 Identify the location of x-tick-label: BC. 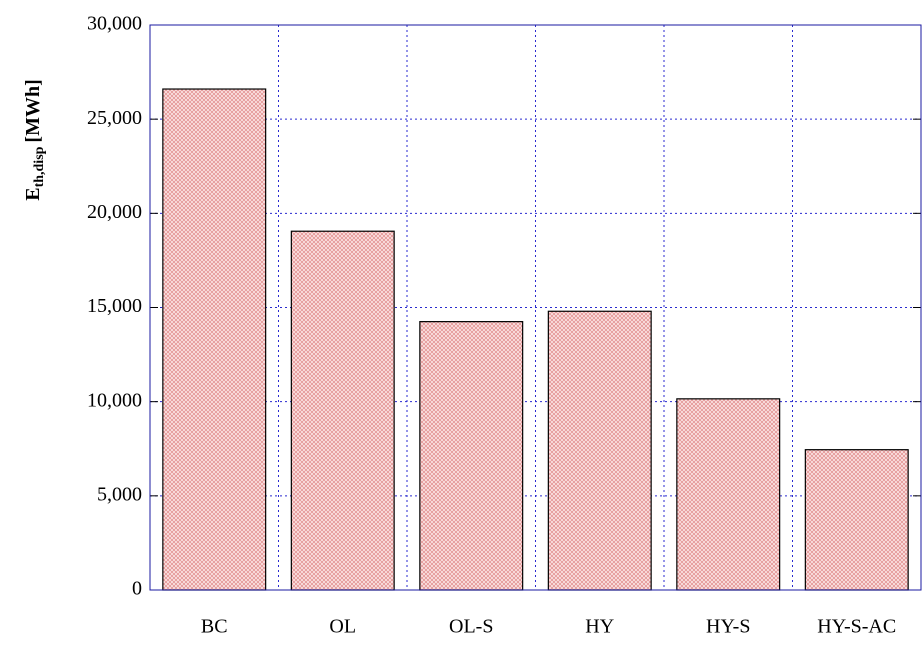
(214, 627).